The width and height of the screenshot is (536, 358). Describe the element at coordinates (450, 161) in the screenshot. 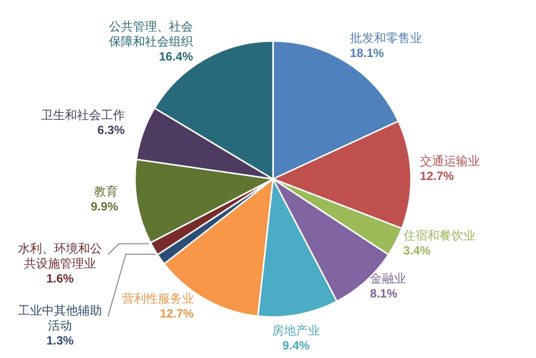

I see `slice-label: 交通运输业` at that location.